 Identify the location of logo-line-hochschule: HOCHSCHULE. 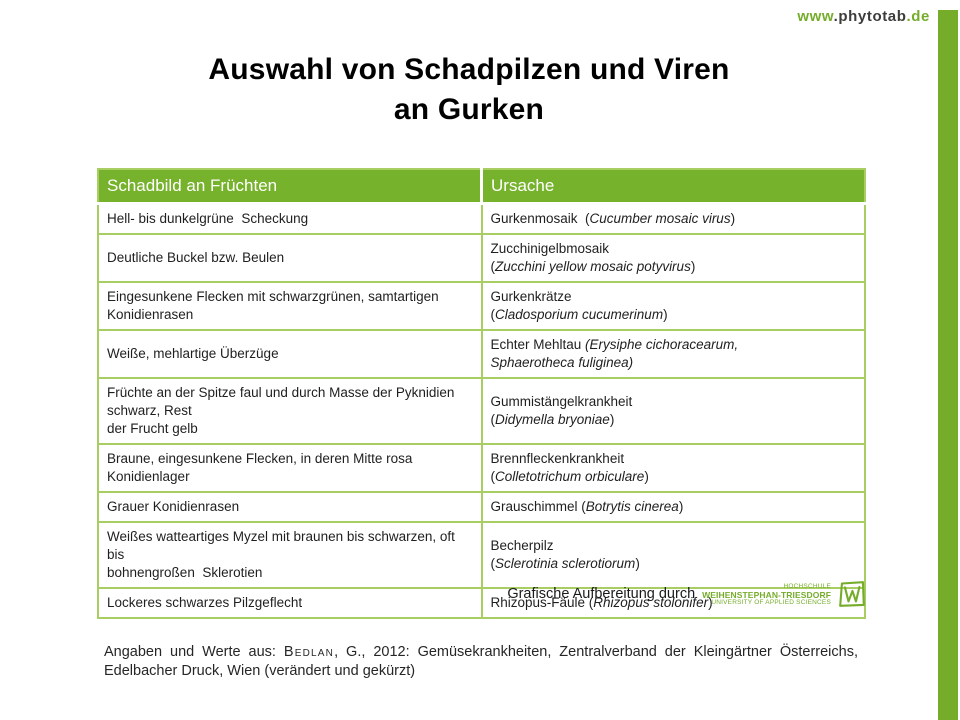
(807, 586).